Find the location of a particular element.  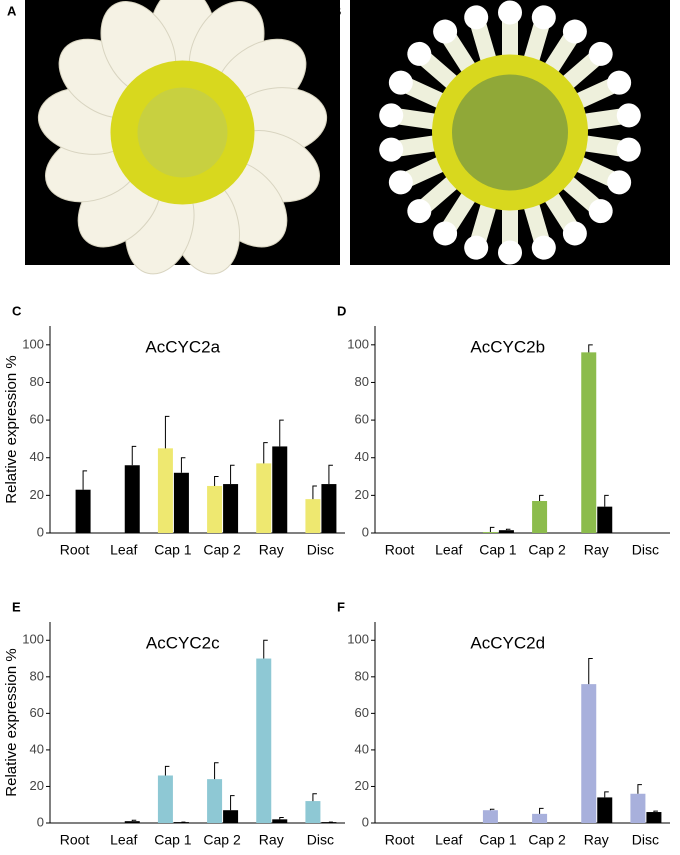

panel-label: A is located at coordinates (12, 10).